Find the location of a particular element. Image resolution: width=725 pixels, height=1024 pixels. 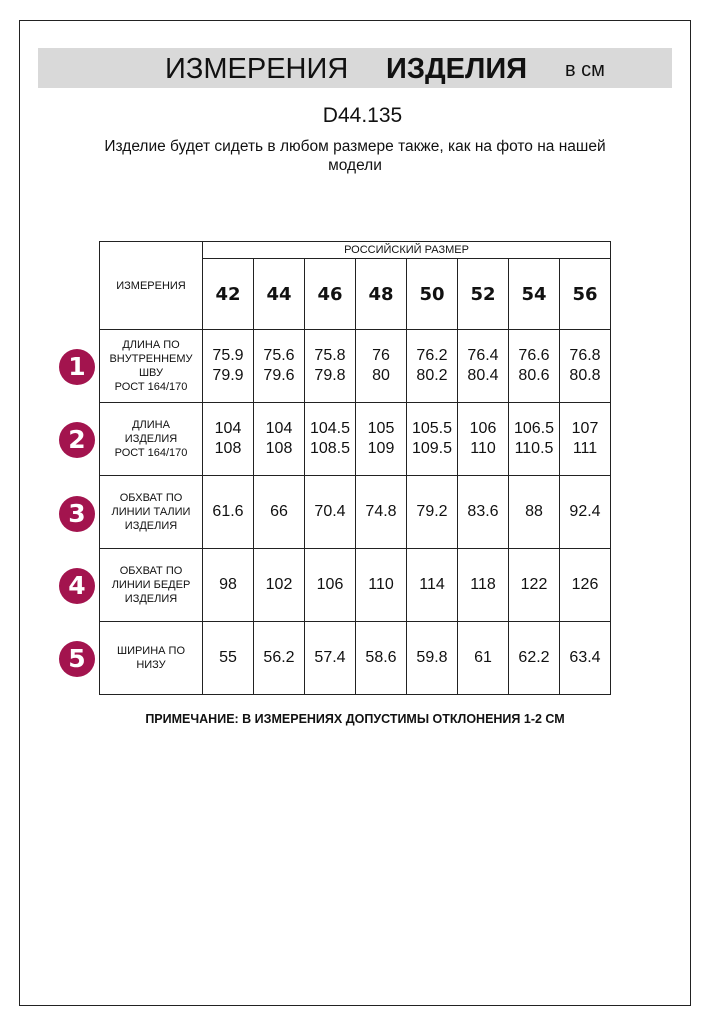

value-cell: 75.8 79.8 is located at coordinates (330, 366).